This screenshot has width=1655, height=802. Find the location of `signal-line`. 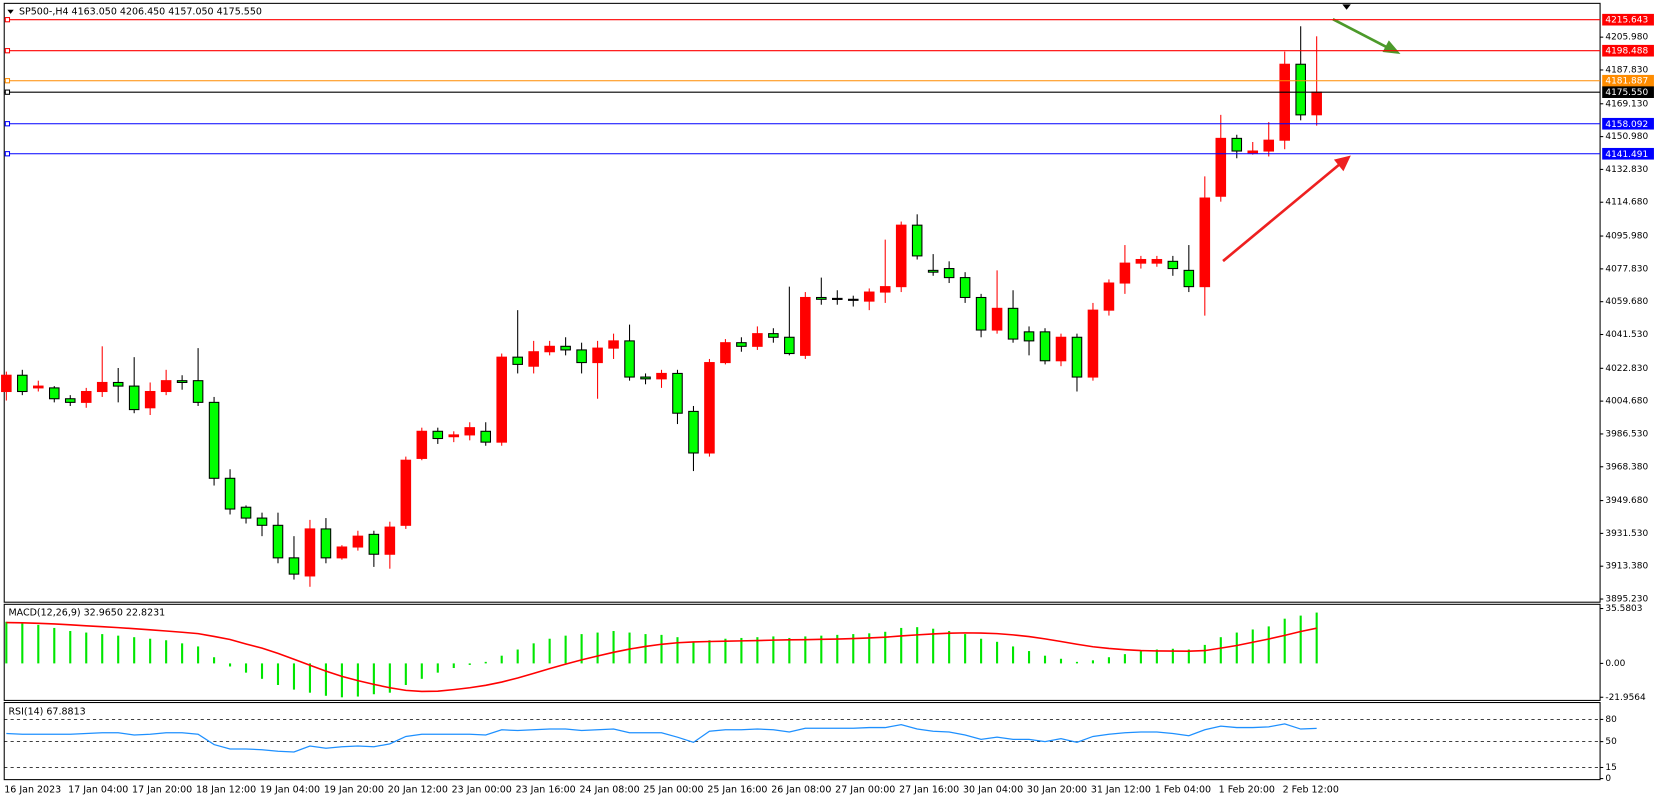

signal-line is located at coordinates (661, 657).